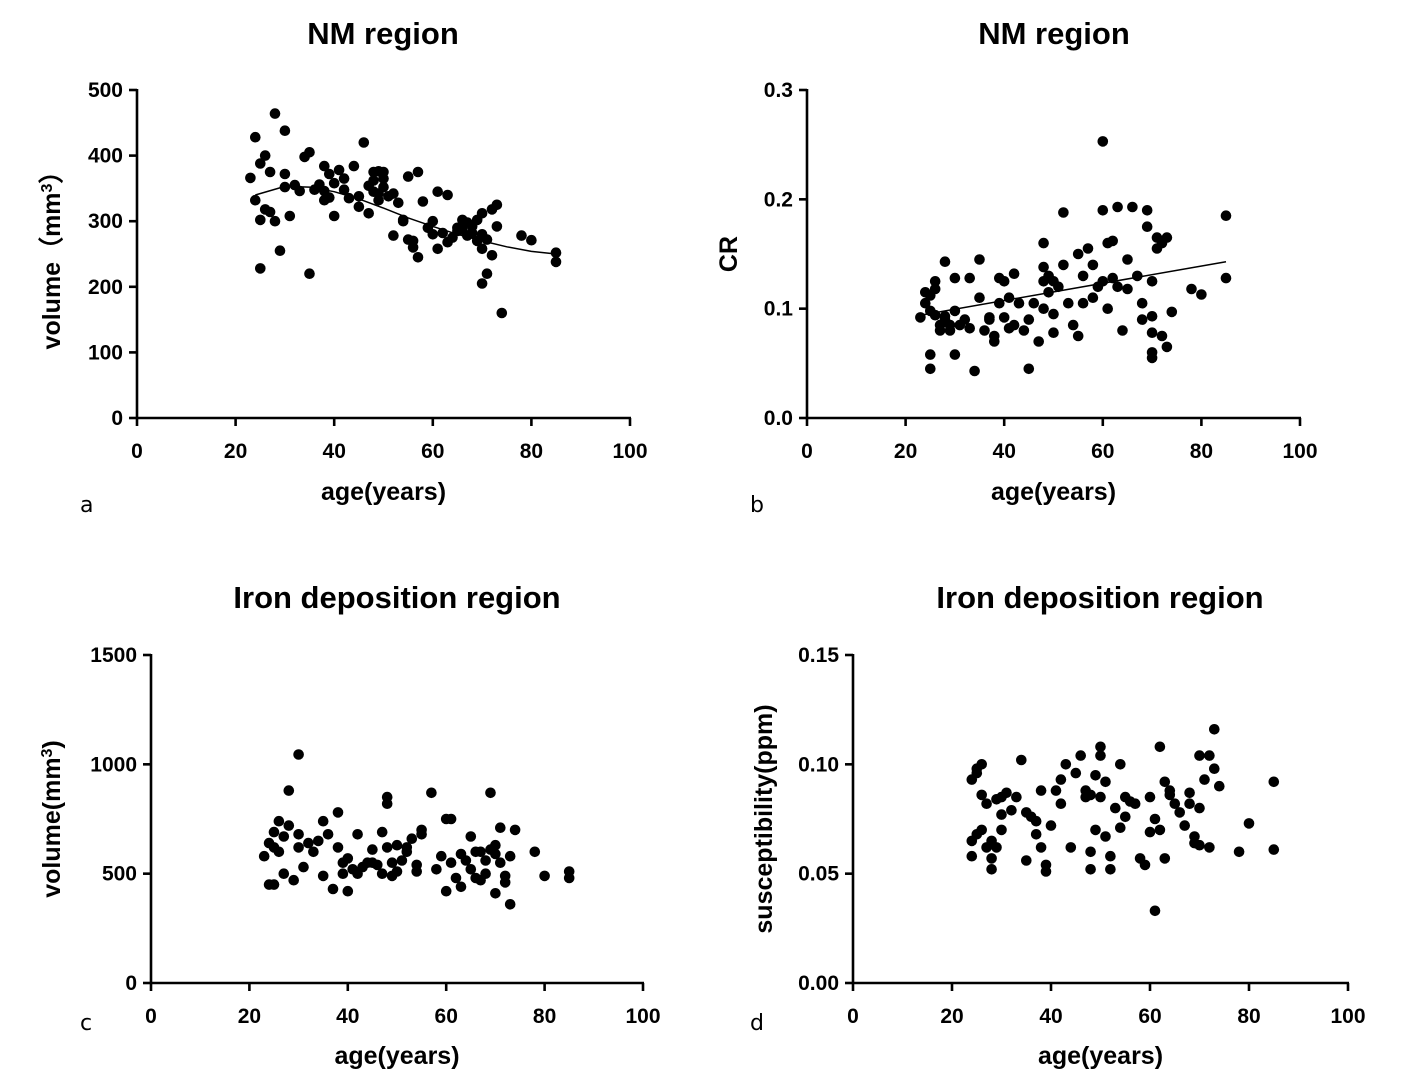 The image size is (1403, 1091). Describe the element at coordinates (1149, 1016) in the screenshot. I see `x-tick-label: 60` at that location.